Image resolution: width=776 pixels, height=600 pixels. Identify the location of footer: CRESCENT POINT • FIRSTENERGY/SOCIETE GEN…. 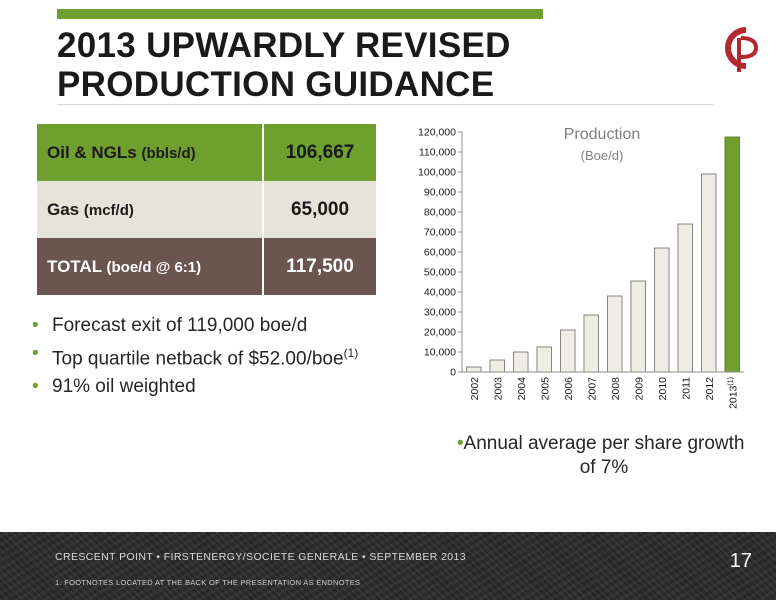
(388, 566).